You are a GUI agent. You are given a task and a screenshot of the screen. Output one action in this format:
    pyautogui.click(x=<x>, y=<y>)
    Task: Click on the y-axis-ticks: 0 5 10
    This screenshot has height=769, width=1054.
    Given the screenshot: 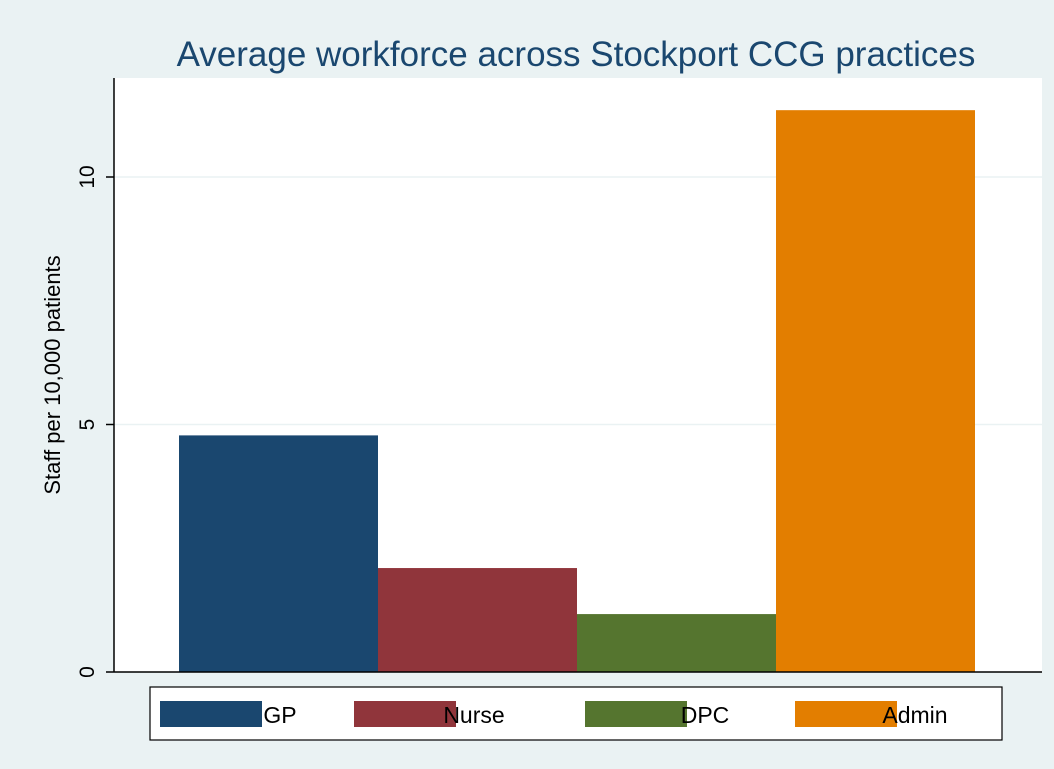 What is the action you would take?
    pyautogui.click(x=95, y=421)
    